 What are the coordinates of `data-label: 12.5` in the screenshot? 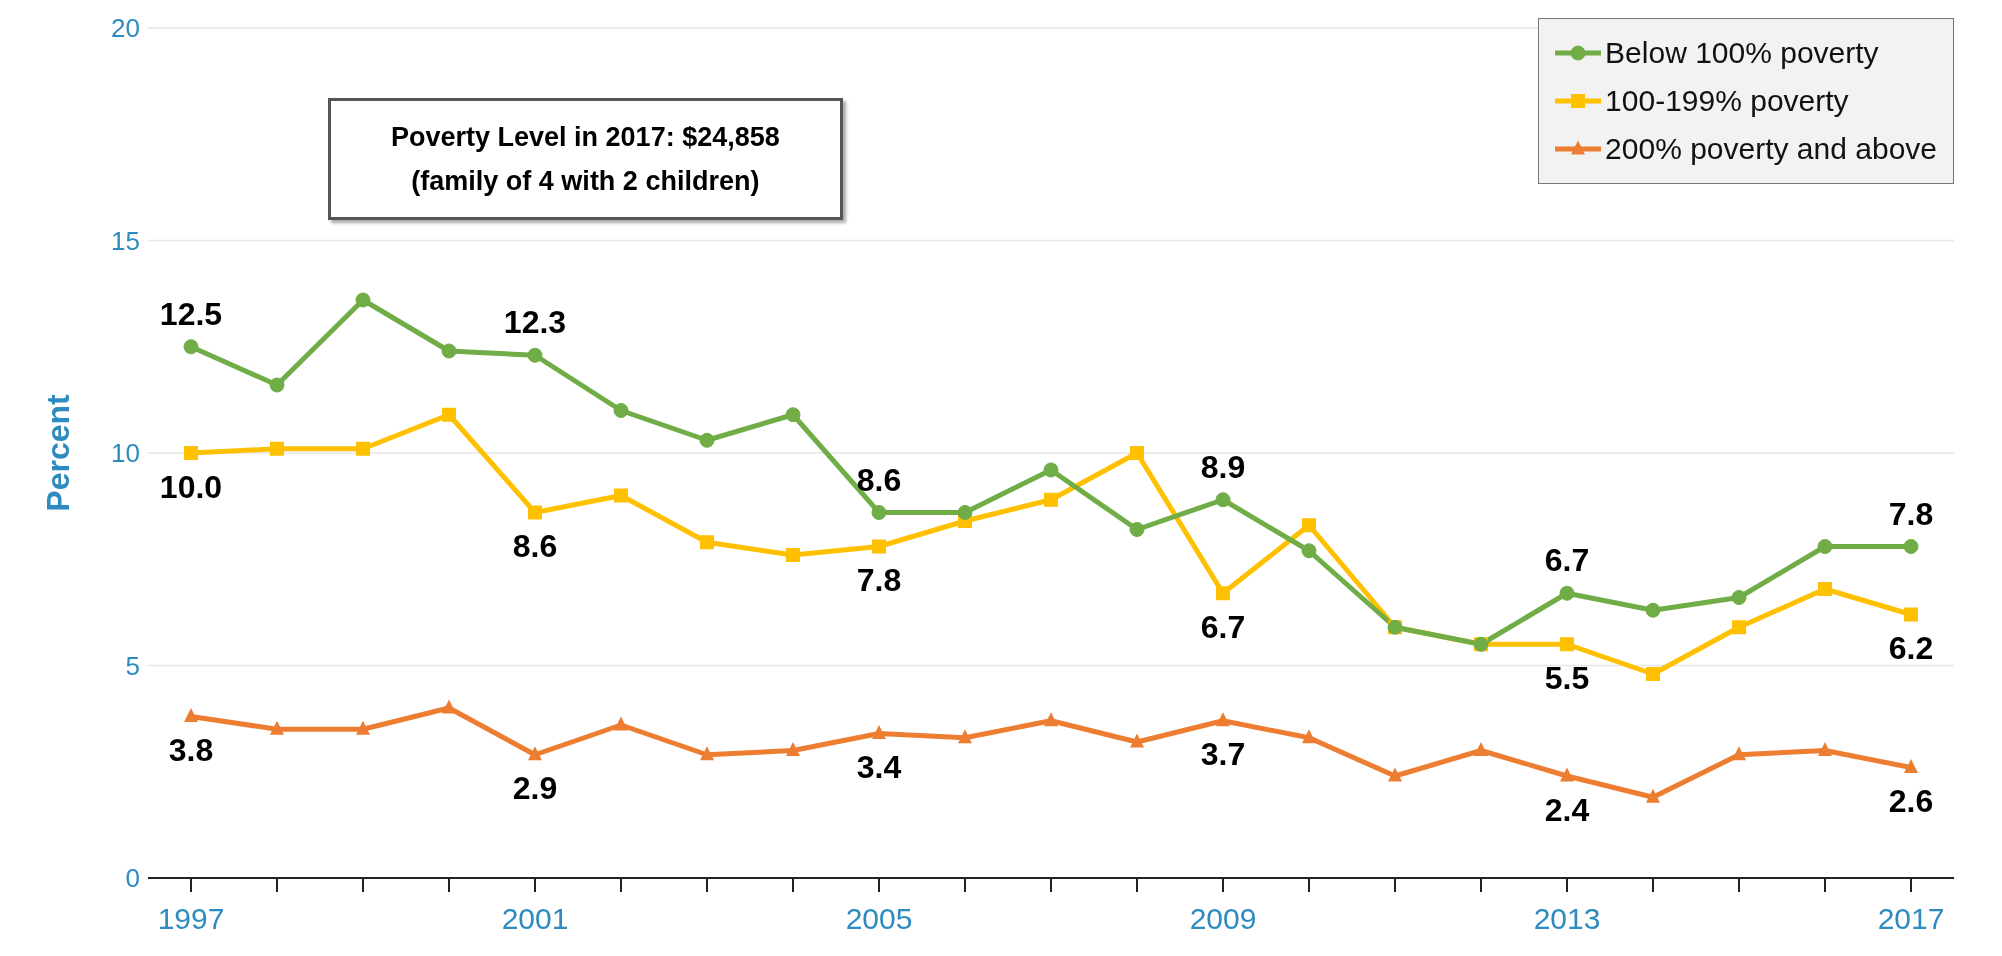 It's located at (191, 313).